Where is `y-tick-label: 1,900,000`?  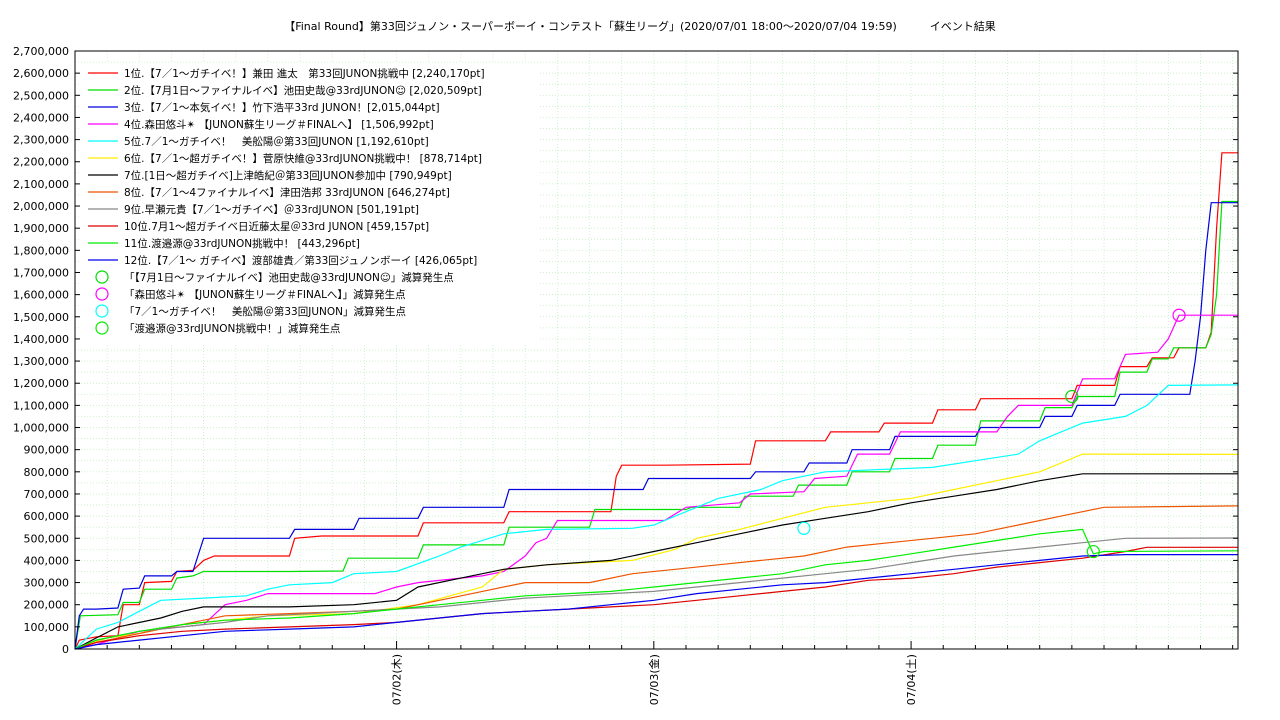 y-tick-label: 1,900,000 is located at coordinates (41, 228).